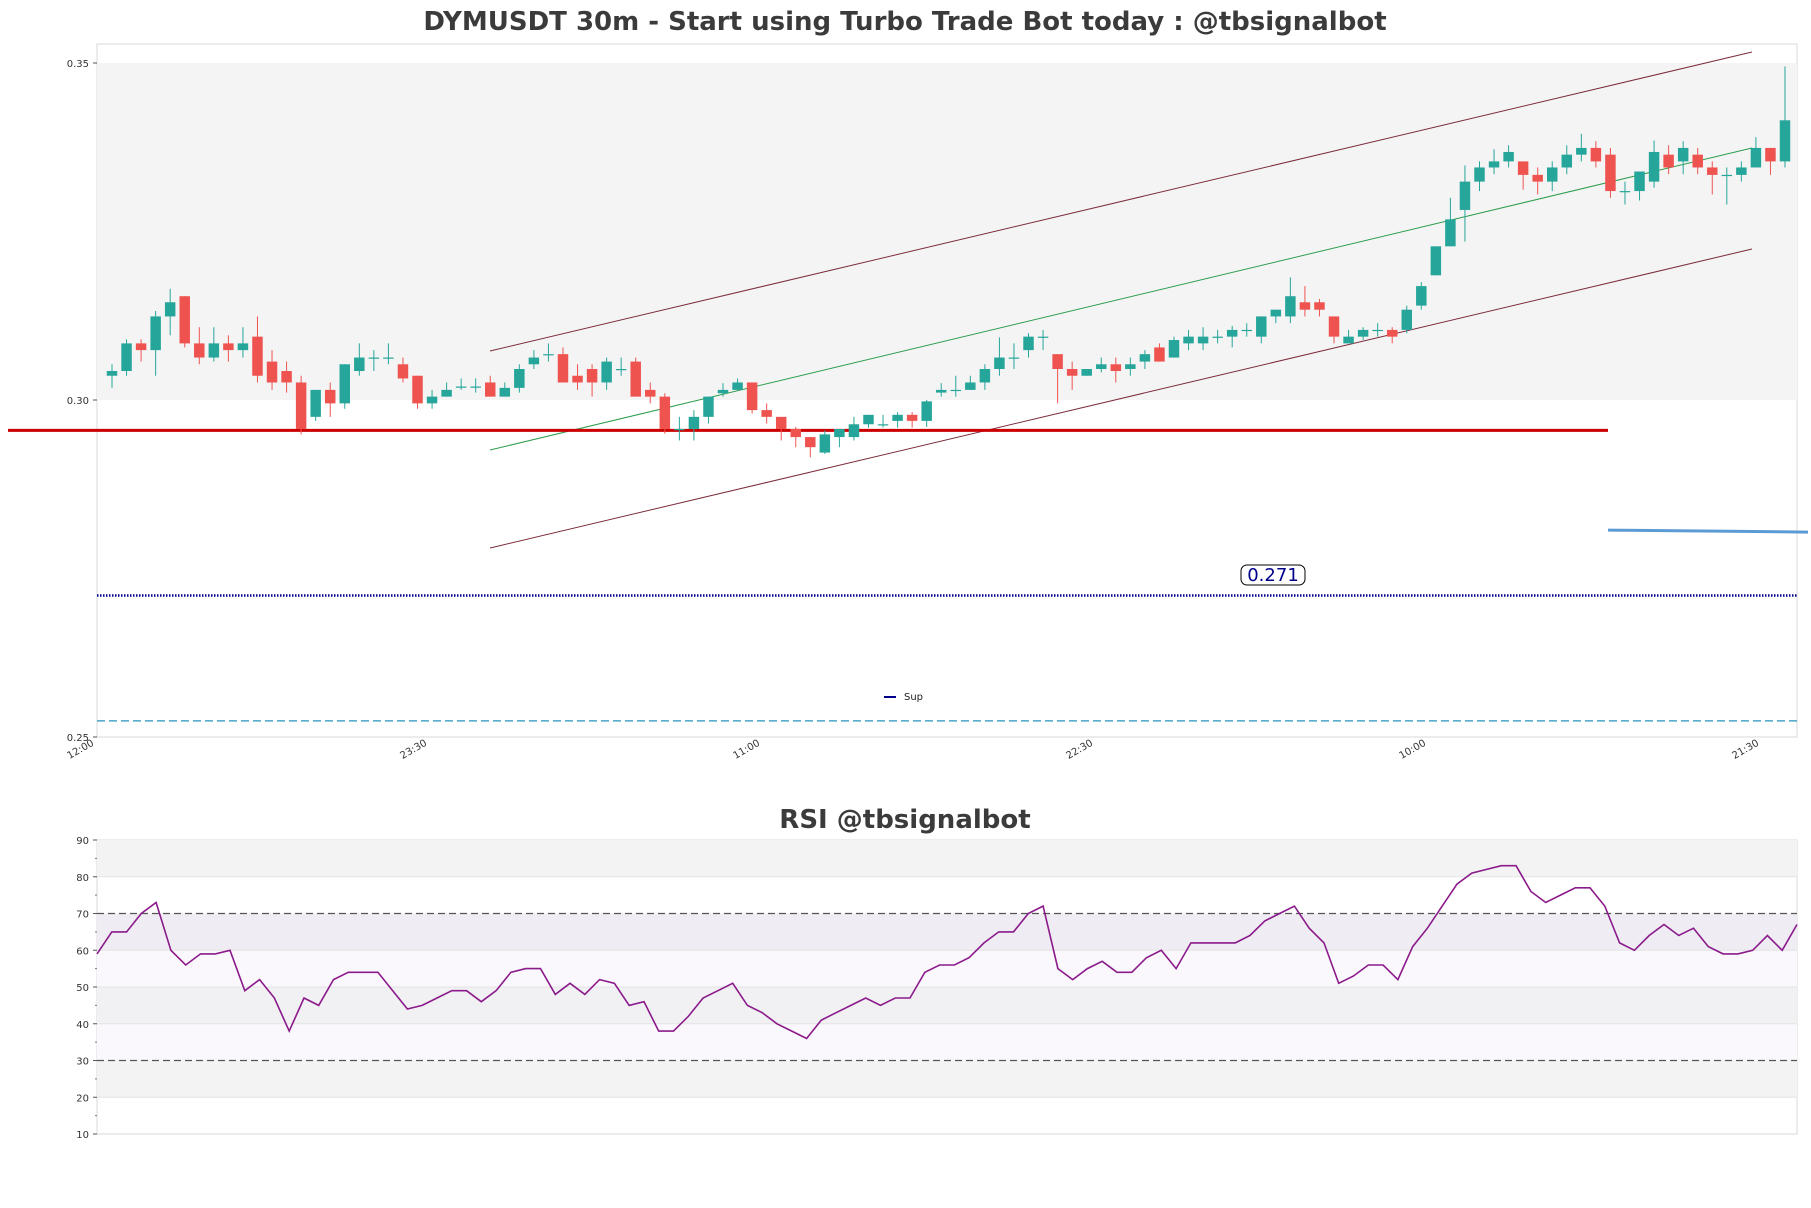  Describe the element at coordinates (1746, 750) in the screenshot. I see `main-x-tick-label: 21:30` at that location.